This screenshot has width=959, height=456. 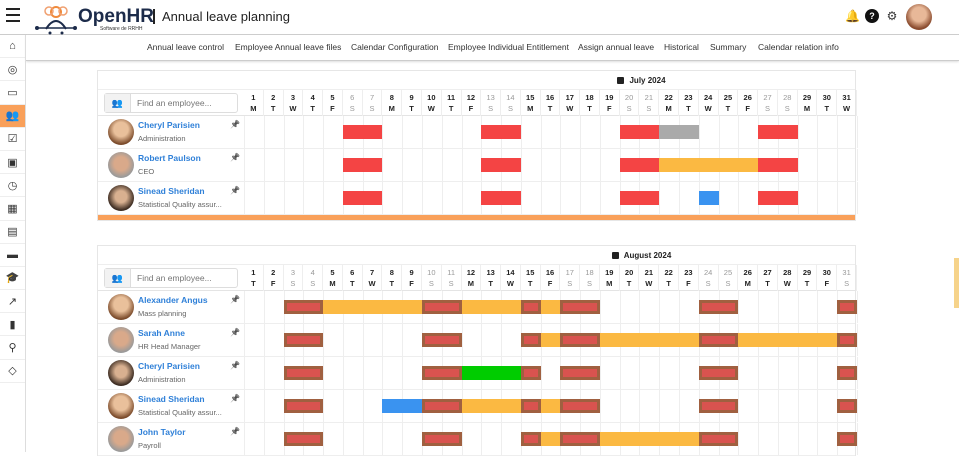 What do you see at coordinates (12, 348) in the screenshot?
I see `user-search-icon: ⚲` at bounding box center [12, 348].